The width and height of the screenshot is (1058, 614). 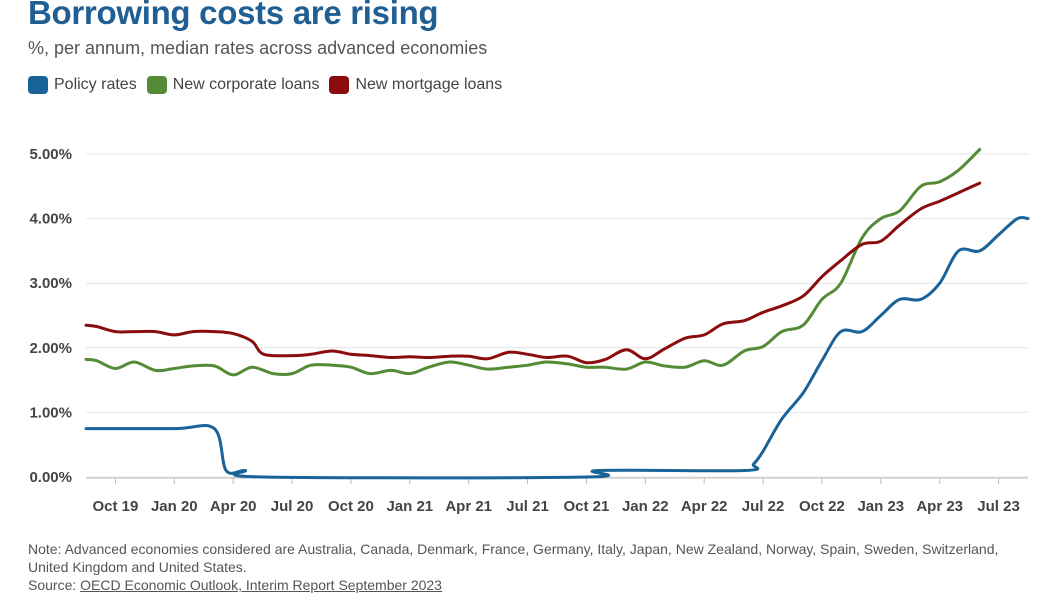 What do you see at coordinates (174, 506) in the screenshot?
I see `x-tick-label: Jan 20` at bounding box center [174, 506].